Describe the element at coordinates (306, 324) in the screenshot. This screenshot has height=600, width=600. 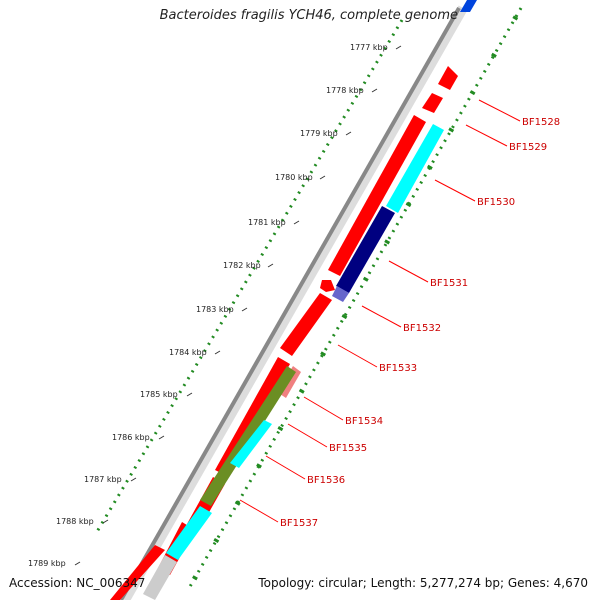
I see `gene-bf1533-red-long` at that location.